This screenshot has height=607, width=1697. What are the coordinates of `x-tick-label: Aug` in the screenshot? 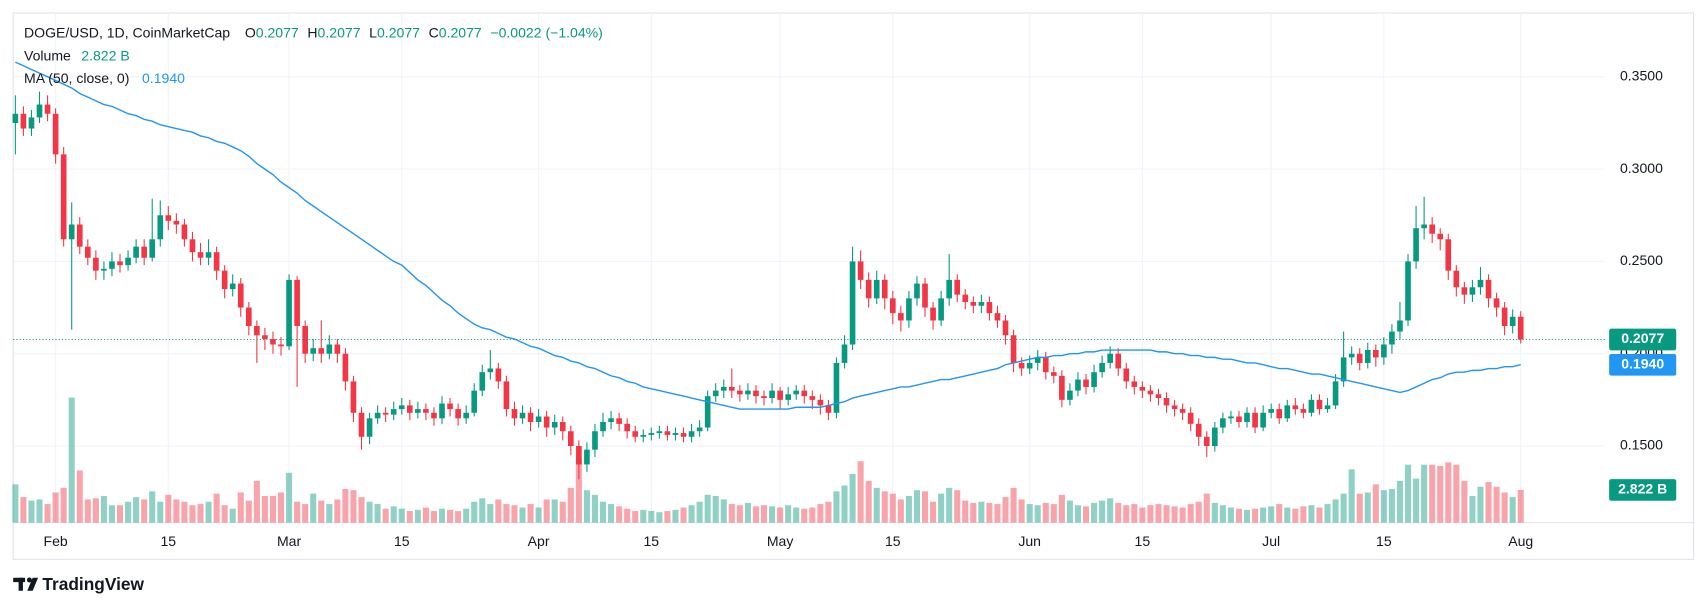 It's located at (1520, 541).